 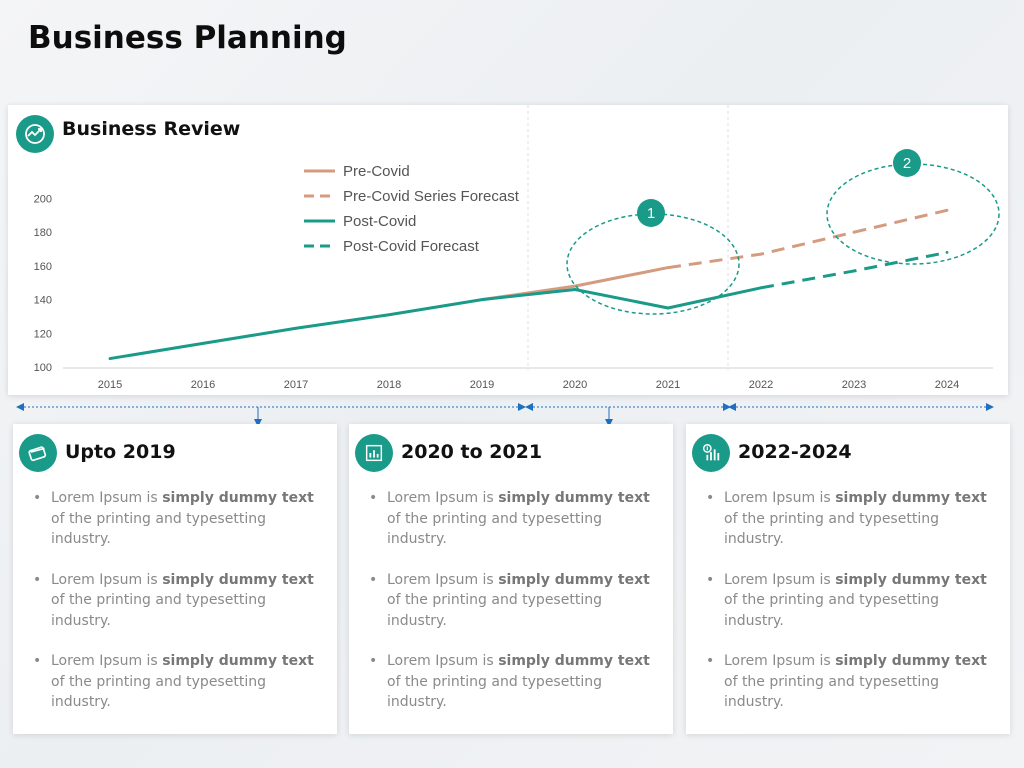 What do you see at coordinates (35, 134) in the screenshot?
I see `globe-growth-icon` at bounding box center [35, 134].